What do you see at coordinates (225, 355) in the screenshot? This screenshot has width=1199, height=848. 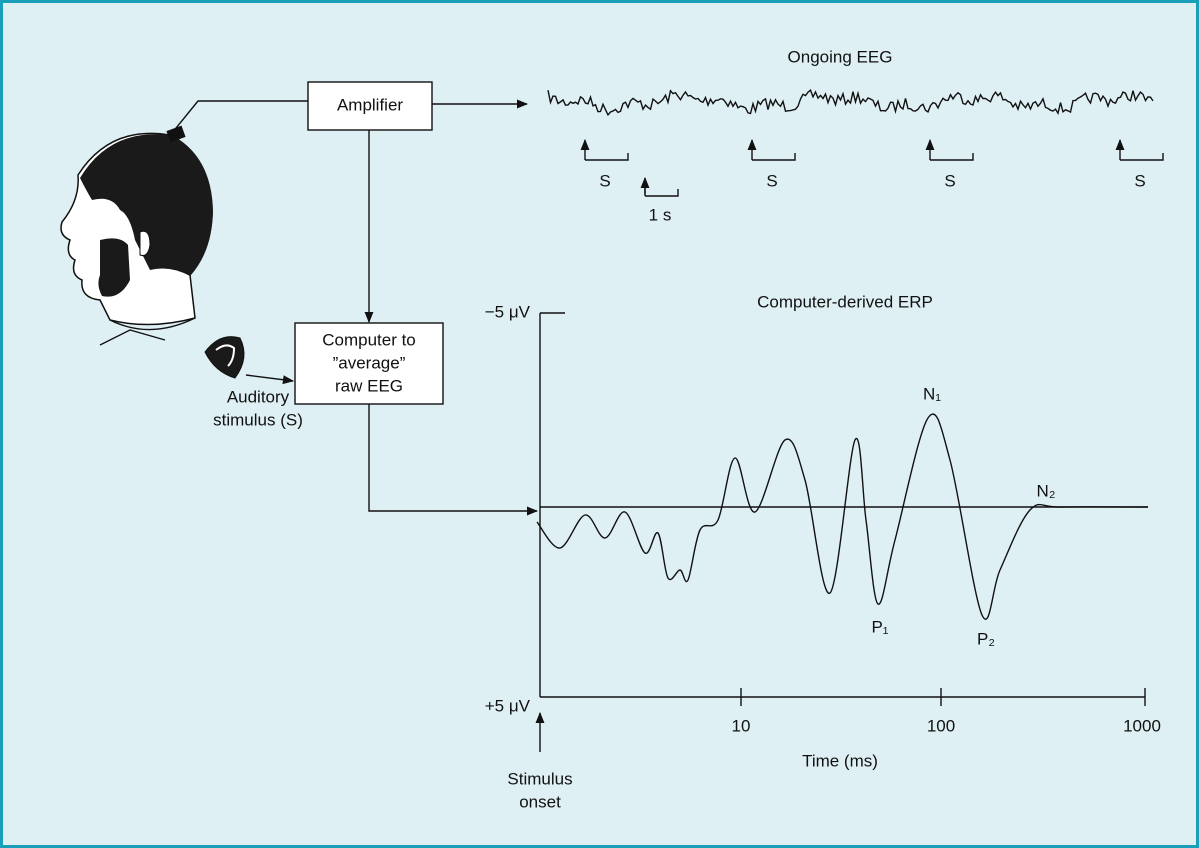 I see `speaker-highlight` at bounding box center [225, 355].